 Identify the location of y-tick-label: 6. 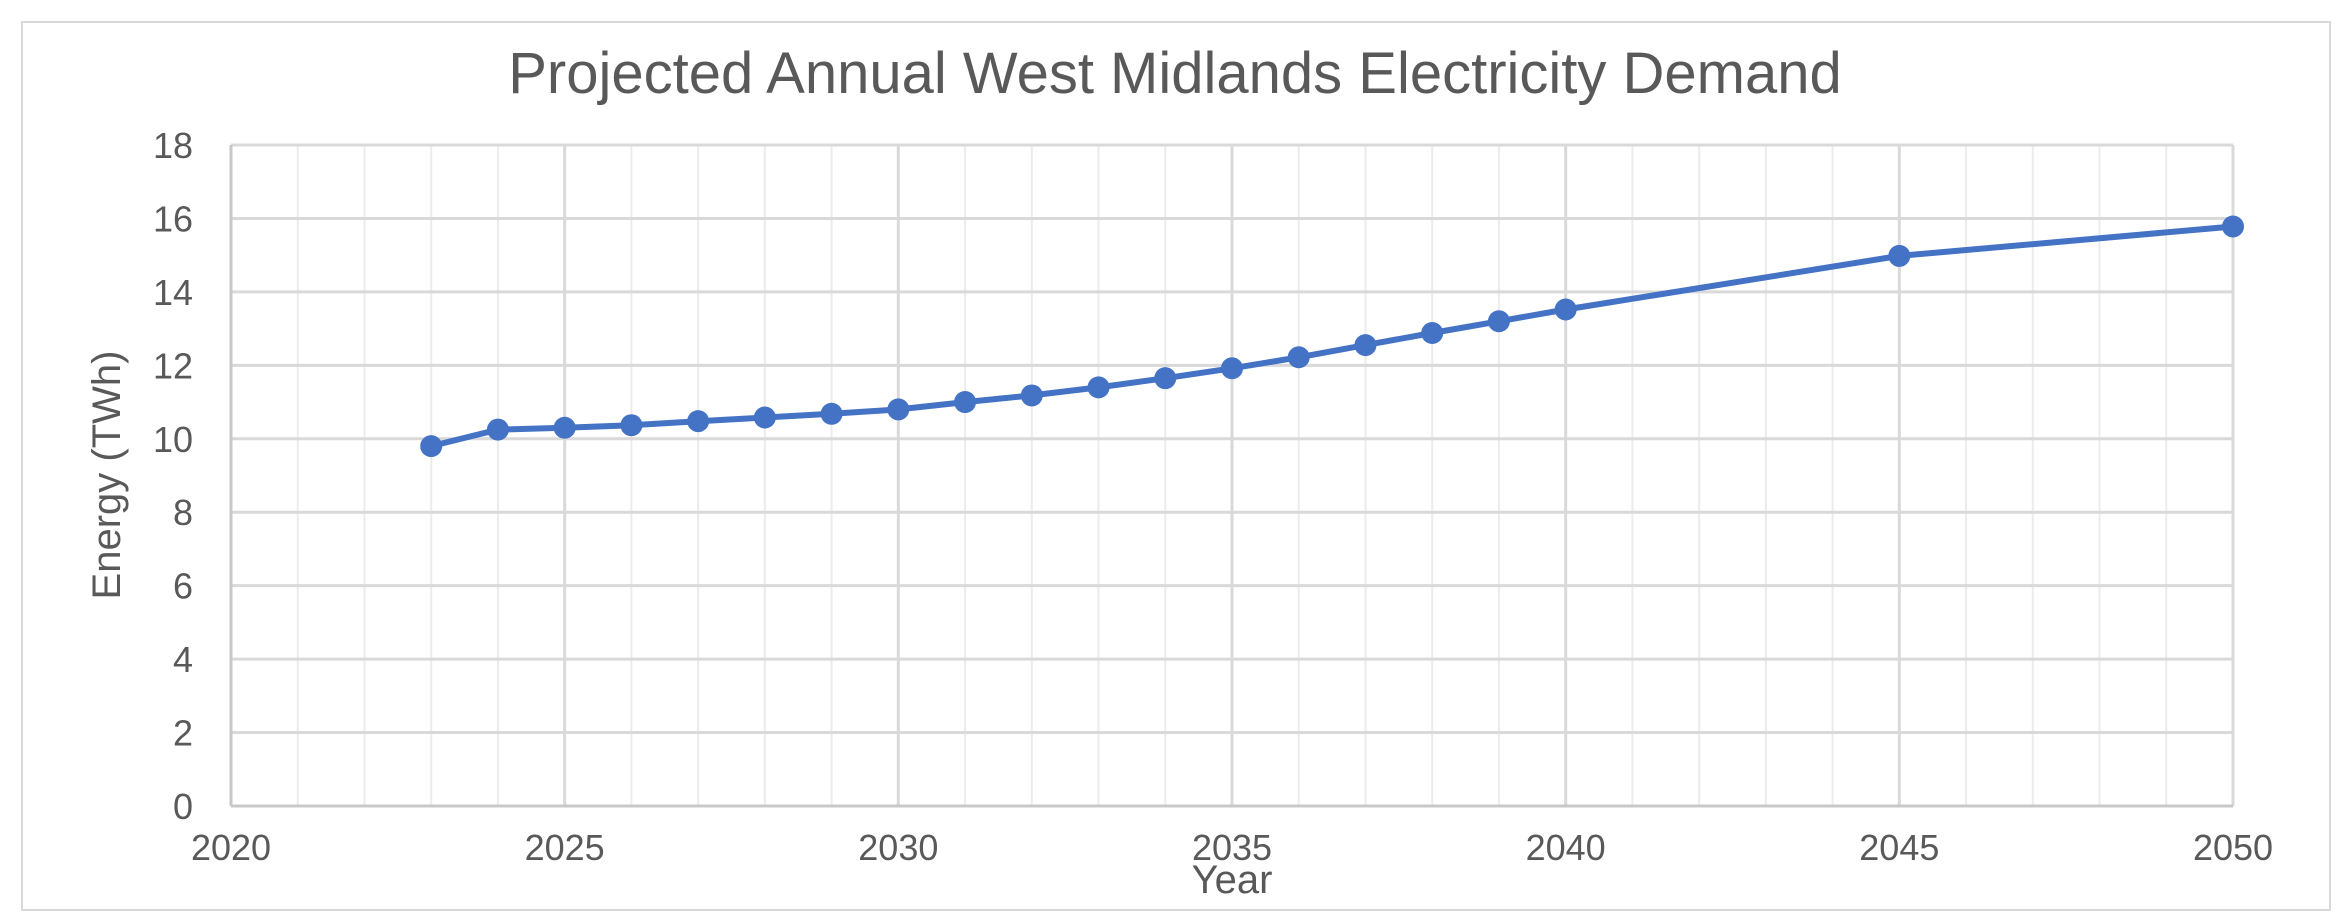
(183, 586).